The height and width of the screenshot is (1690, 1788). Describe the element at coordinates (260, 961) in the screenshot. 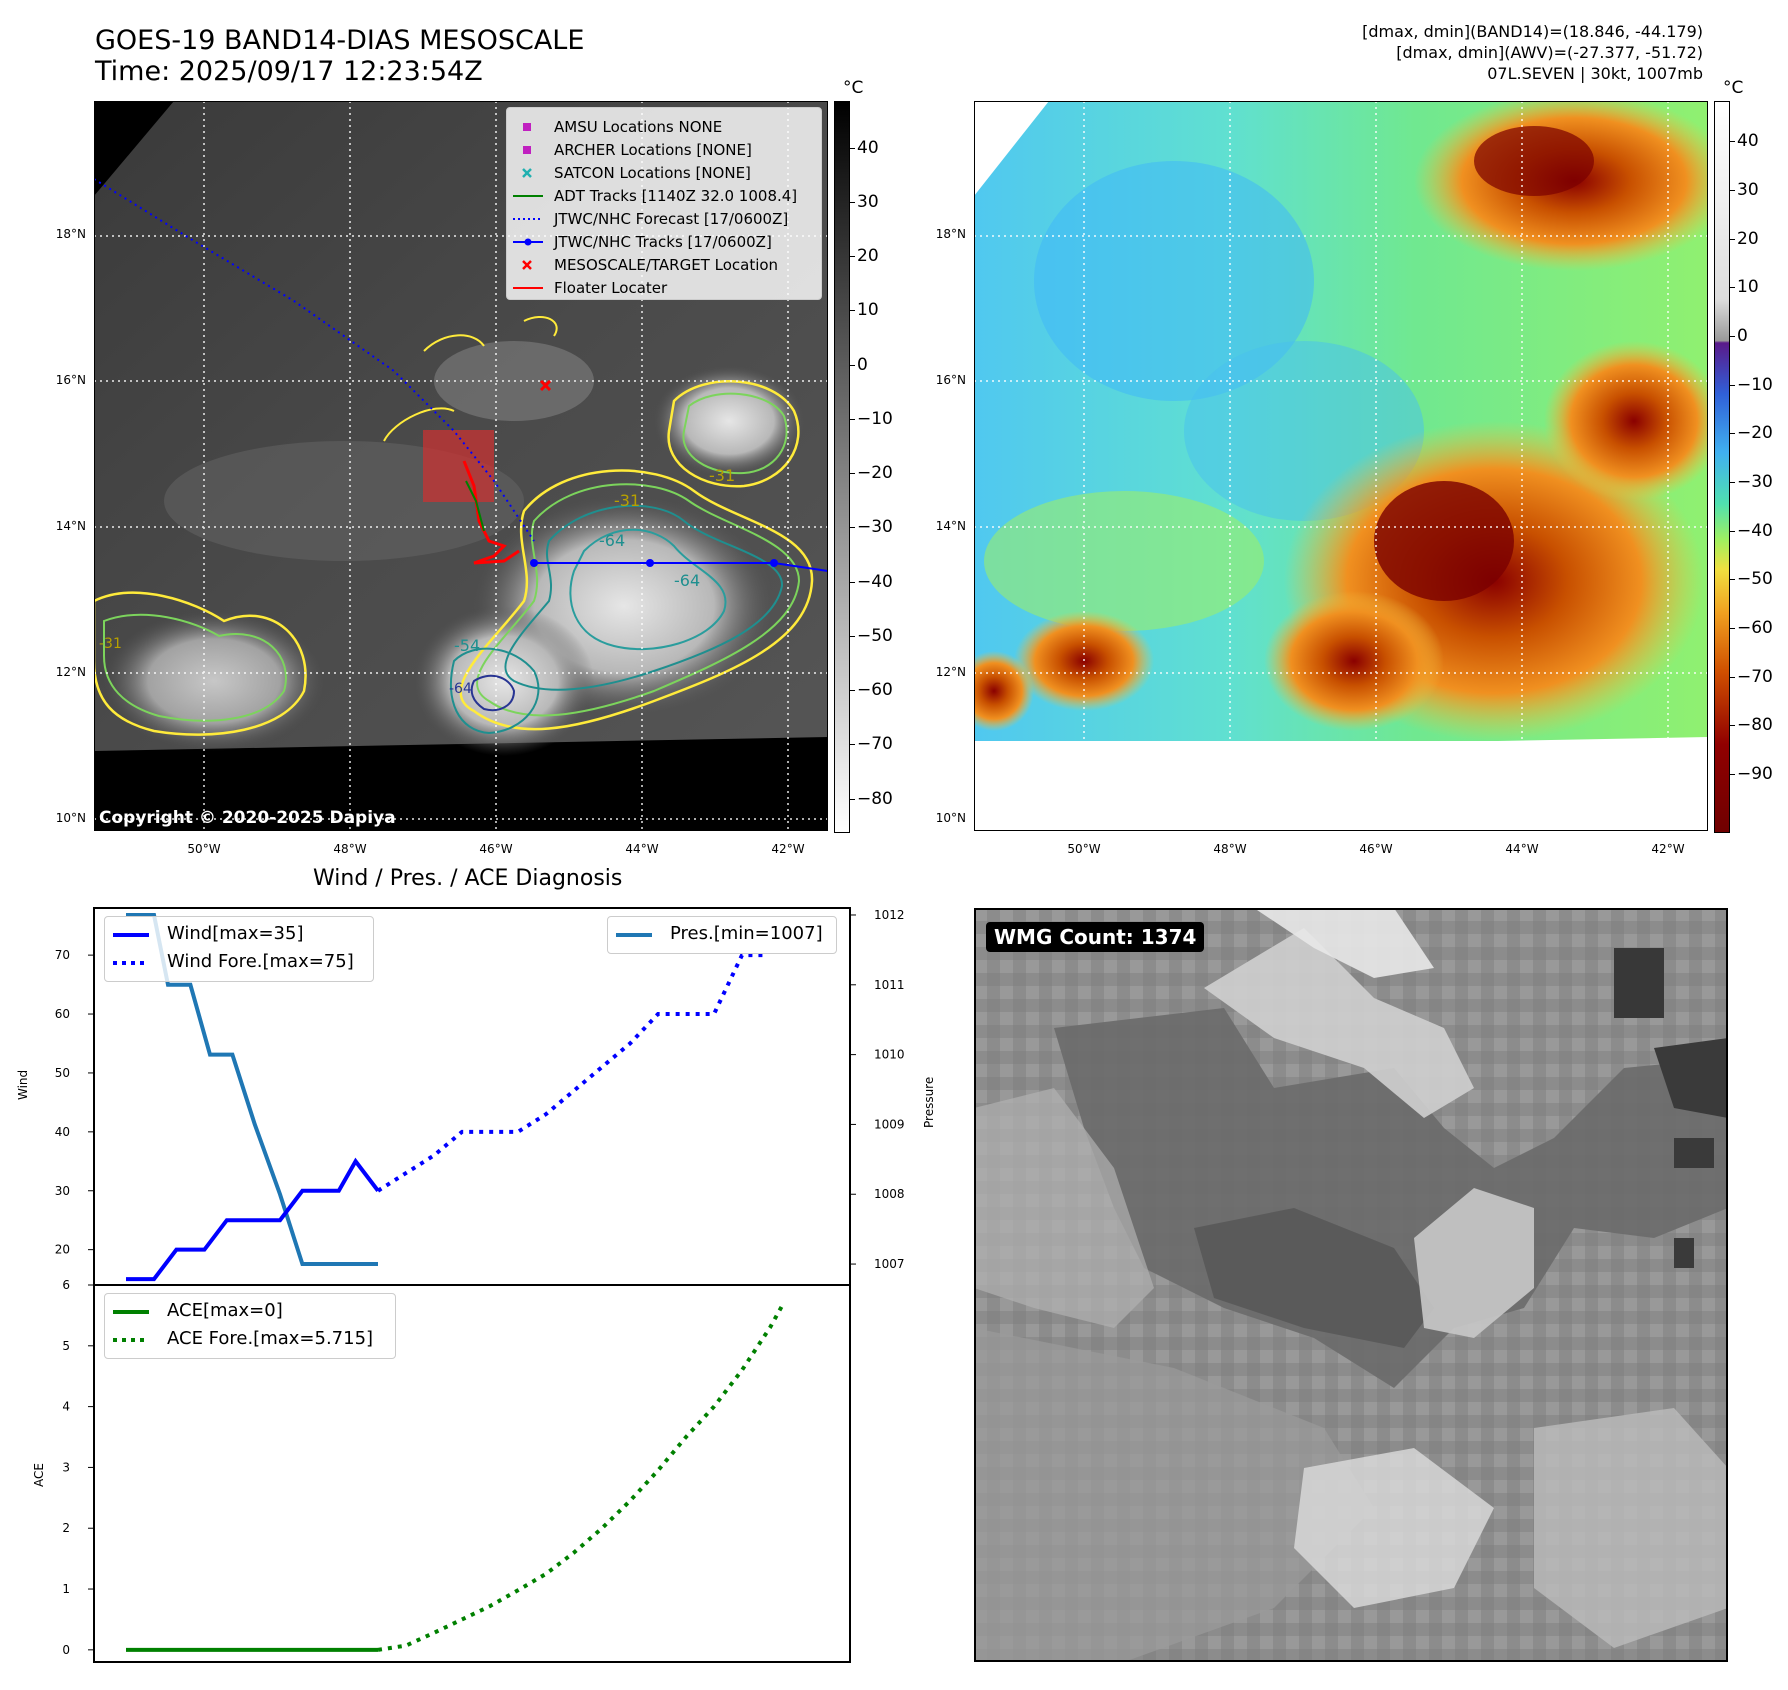

I see `wind-forecast-legend-label: Wind Fore.[max=75]` at that location.